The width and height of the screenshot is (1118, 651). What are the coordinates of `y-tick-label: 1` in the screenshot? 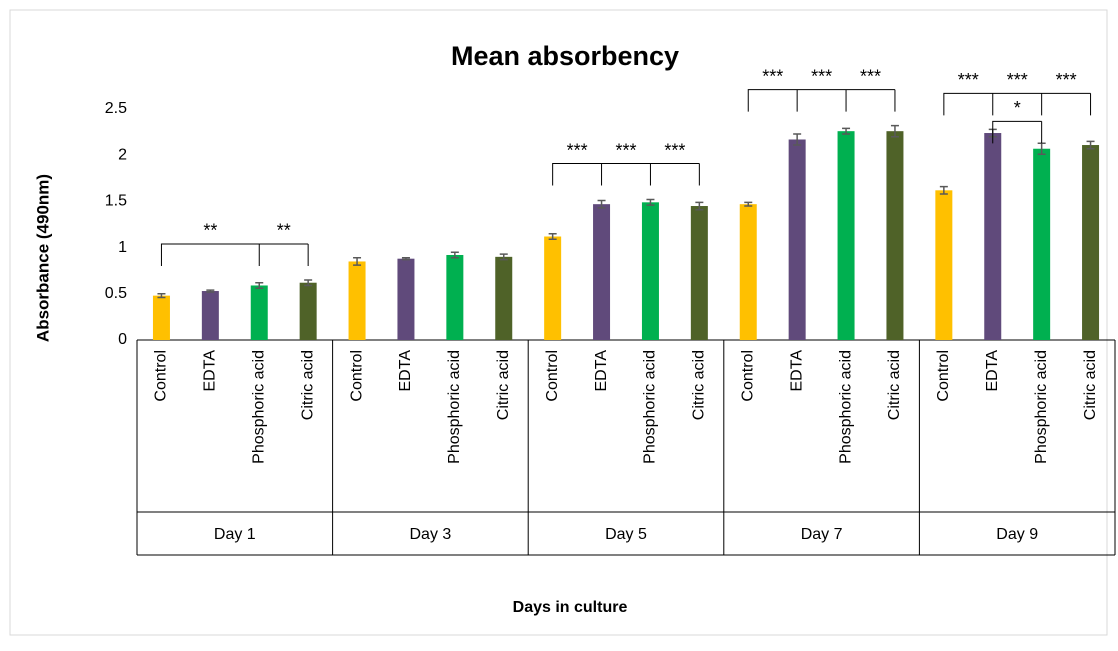 It's located at (122, 247).